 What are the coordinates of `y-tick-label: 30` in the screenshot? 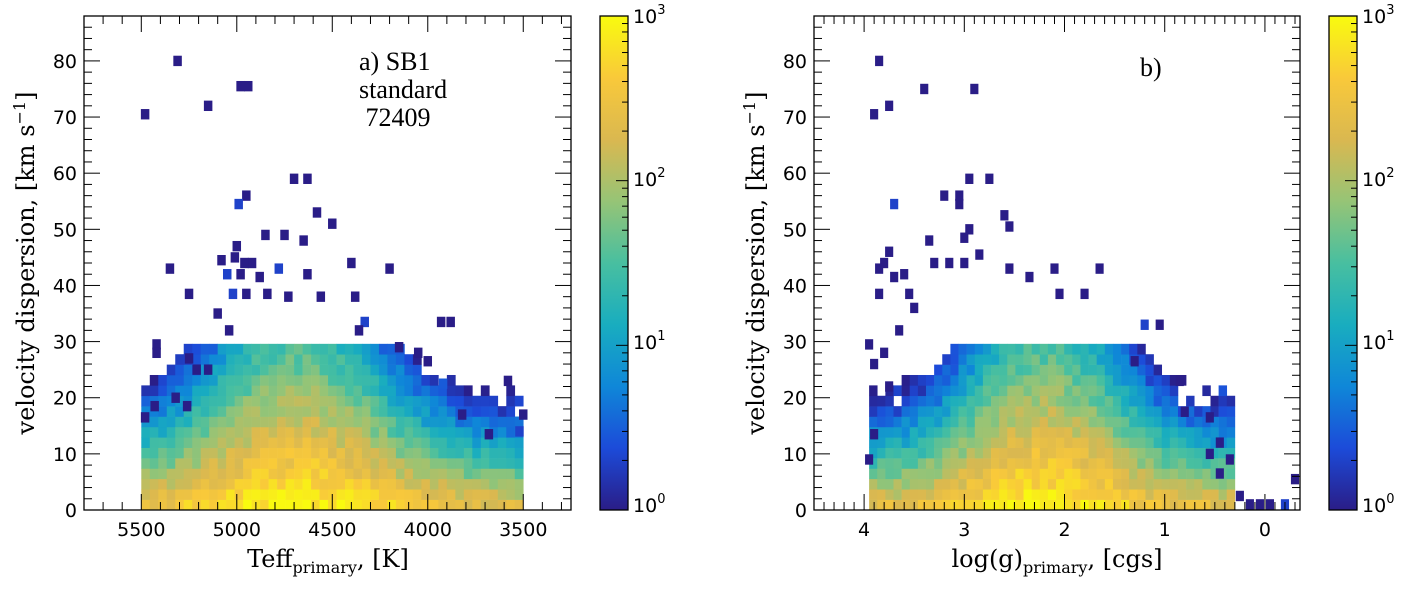 It's located at (795, 343).